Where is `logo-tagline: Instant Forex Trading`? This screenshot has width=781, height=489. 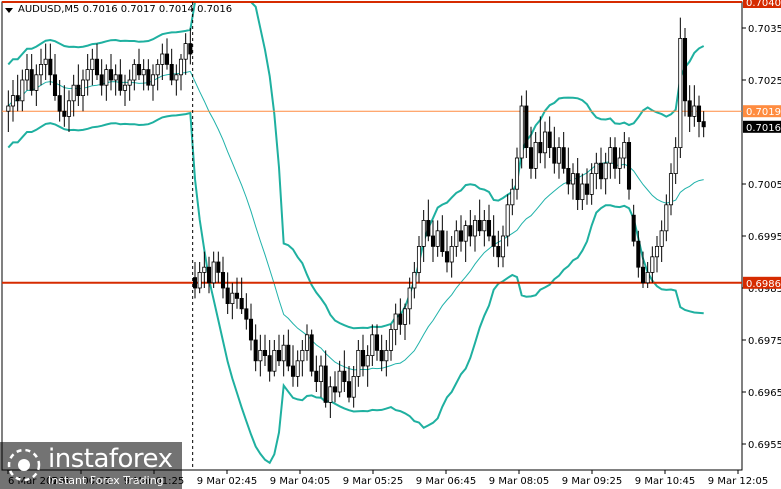
logo-tagline: Instant Forex Trading is located at coordinates (106, 480).